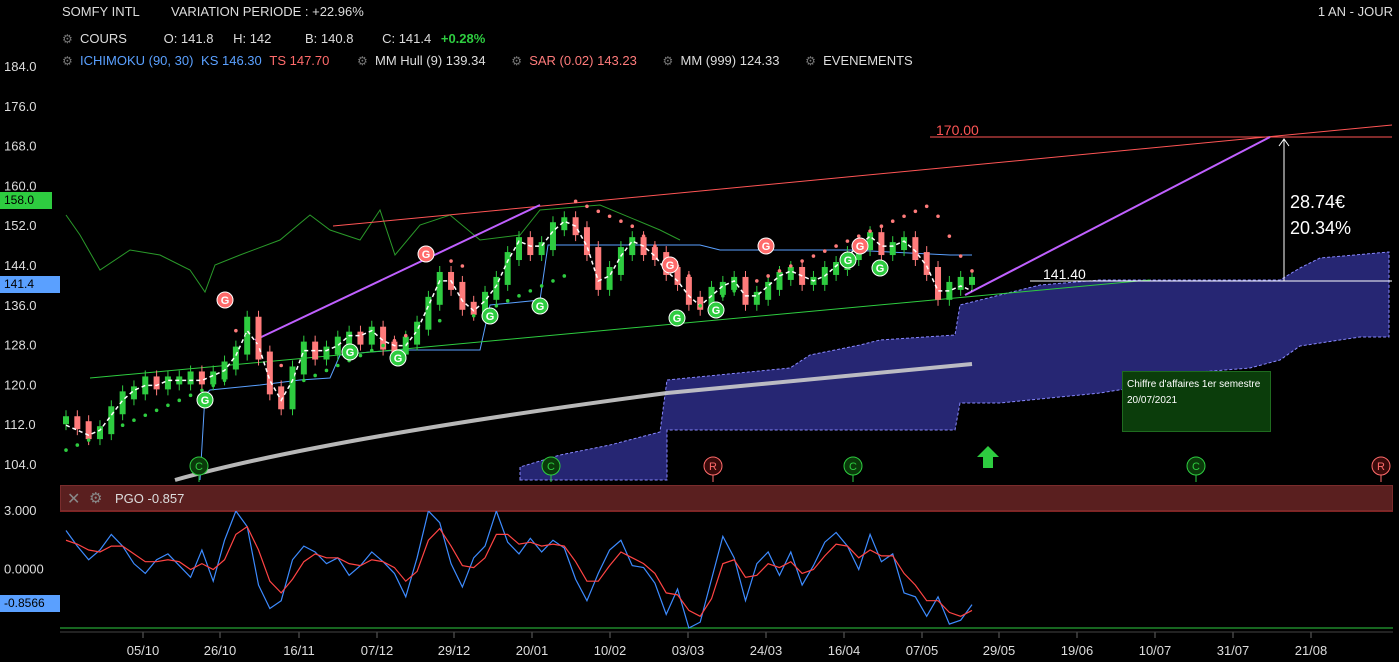  What do you see at coordinates (583, 60) in the screenshot?
I see `sar-label: SAR (0.02) 143.23` at bounding box center [583, 60].